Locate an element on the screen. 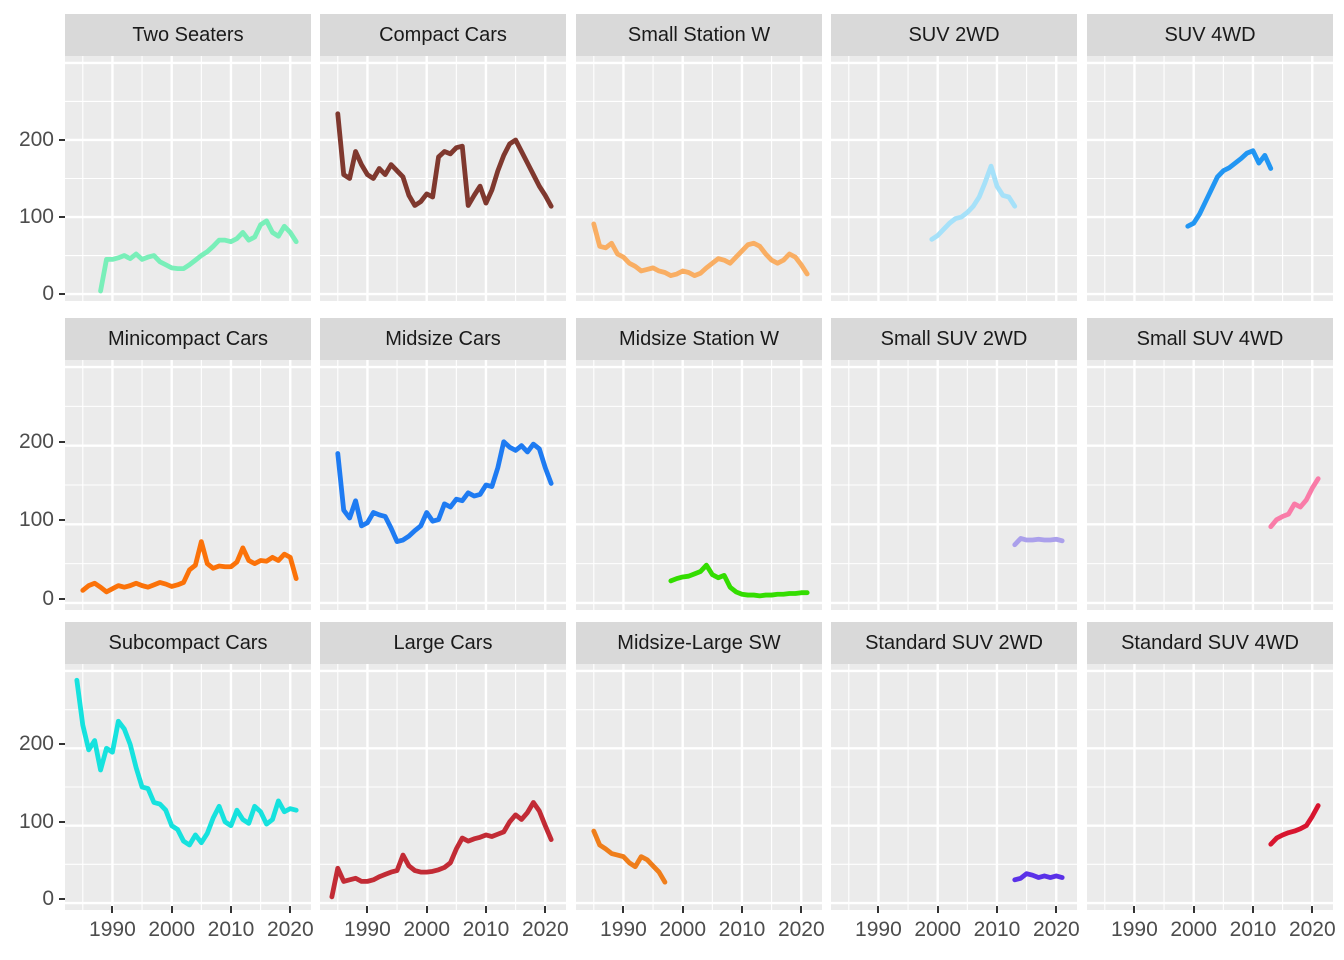  facet-large-cars: Large Cars is located at coordinates (443, 766).